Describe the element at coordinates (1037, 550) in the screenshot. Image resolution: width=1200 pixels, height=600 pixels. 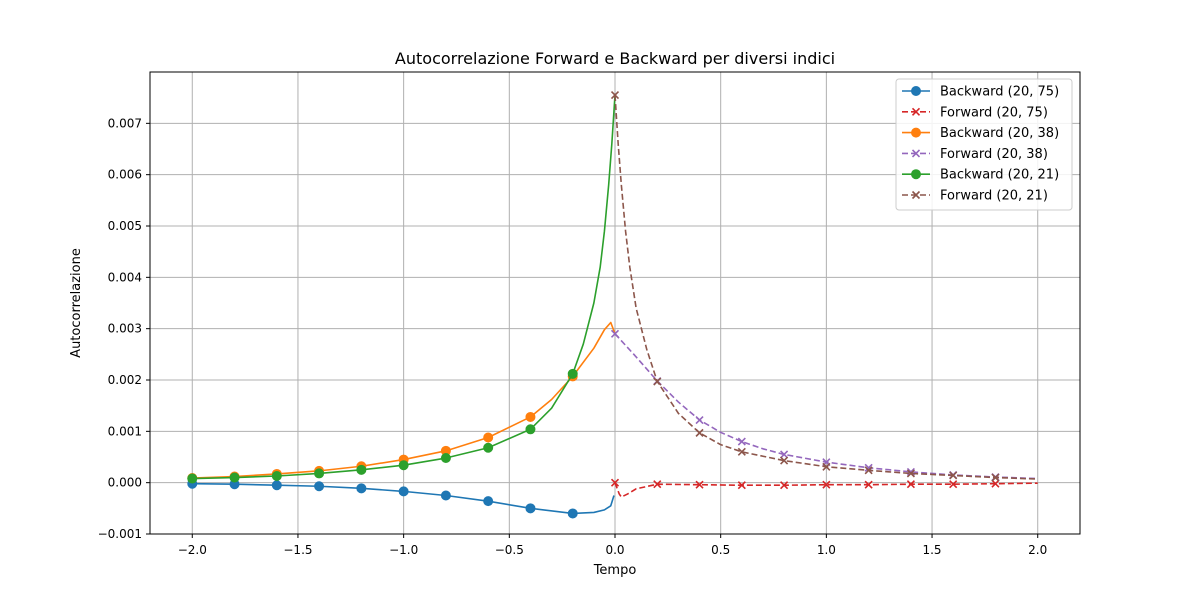
I see `x-tick-label: 2.0` at that location.